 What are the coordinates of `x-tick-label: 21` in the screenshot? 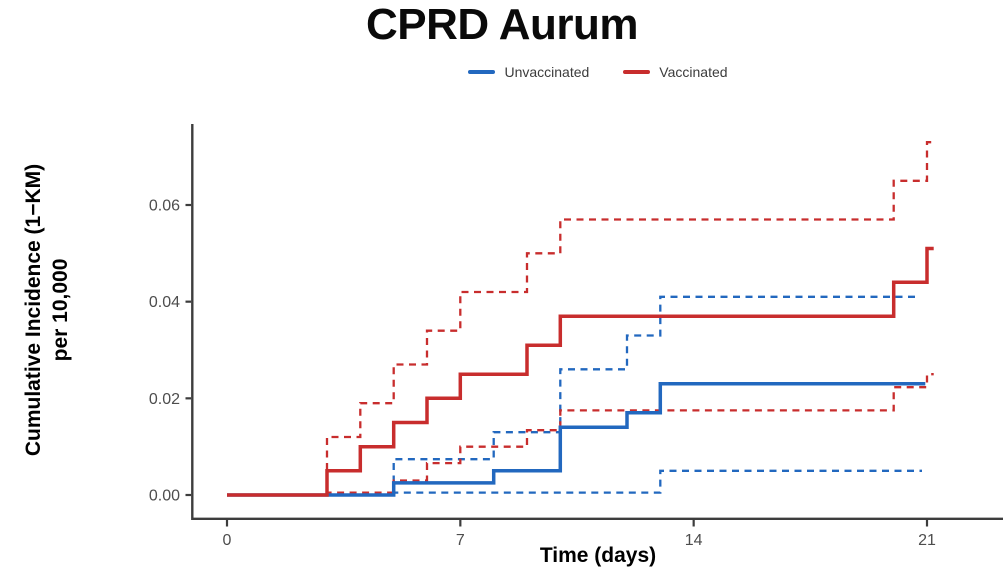 It's located at (927, 540).